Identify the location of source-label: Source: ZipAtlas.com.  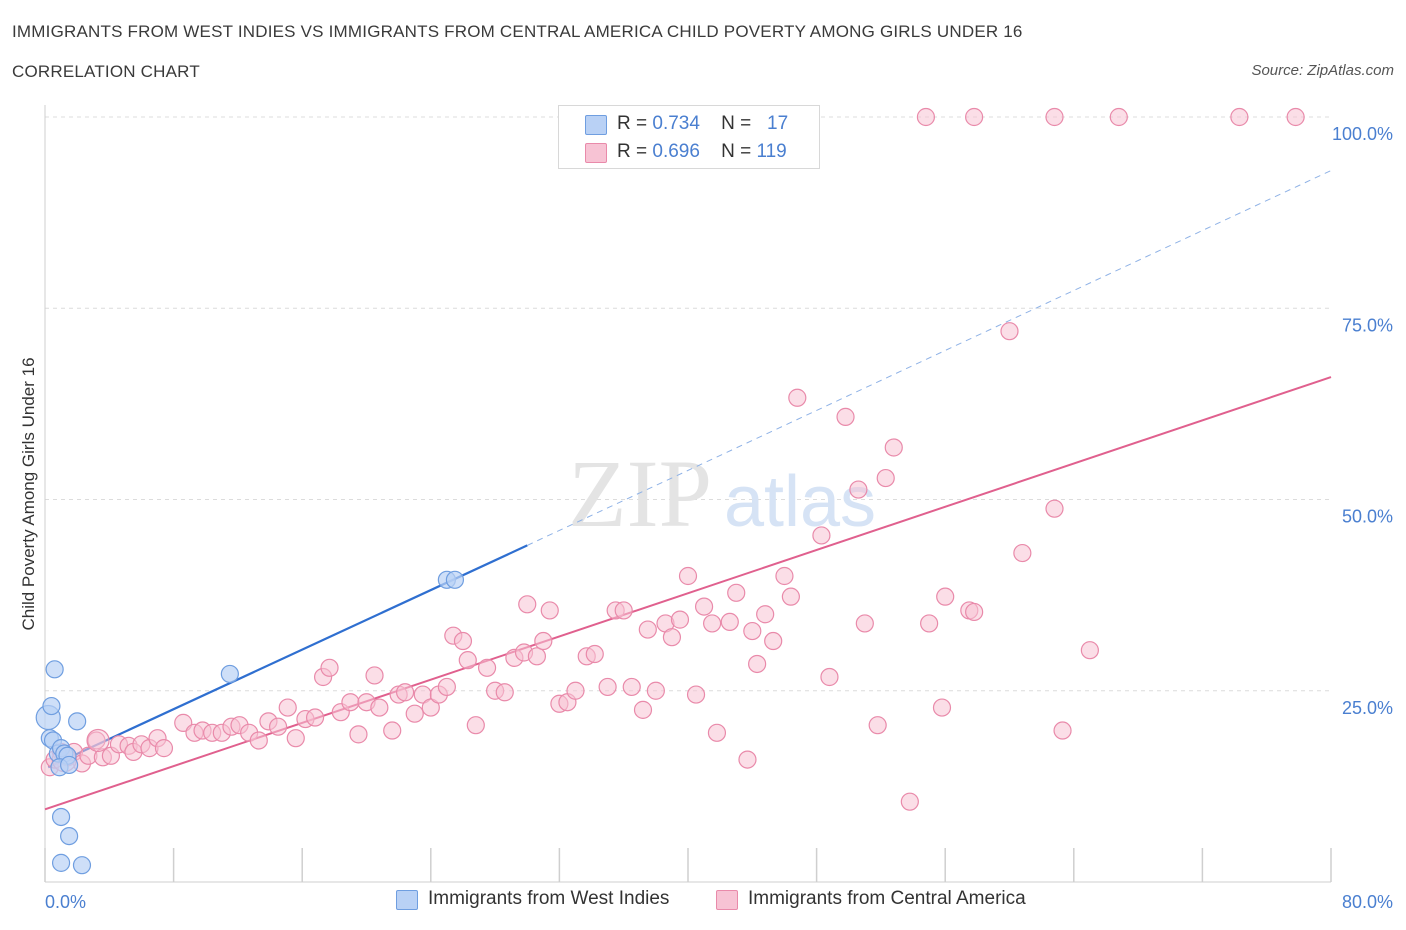
(1322, 70).